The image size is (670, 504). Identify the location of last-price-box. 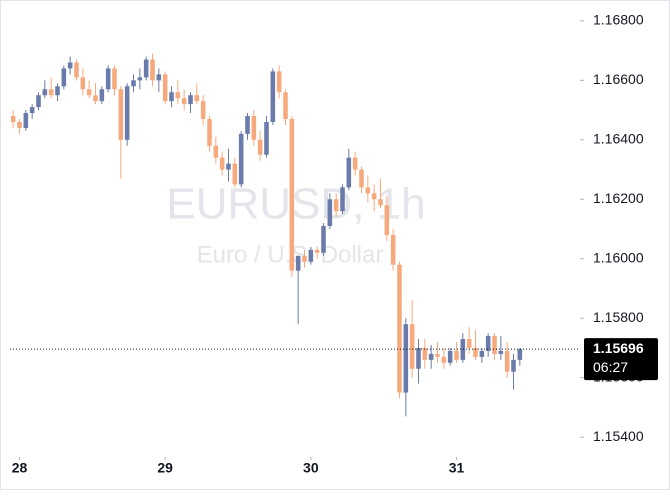
(621, 359).